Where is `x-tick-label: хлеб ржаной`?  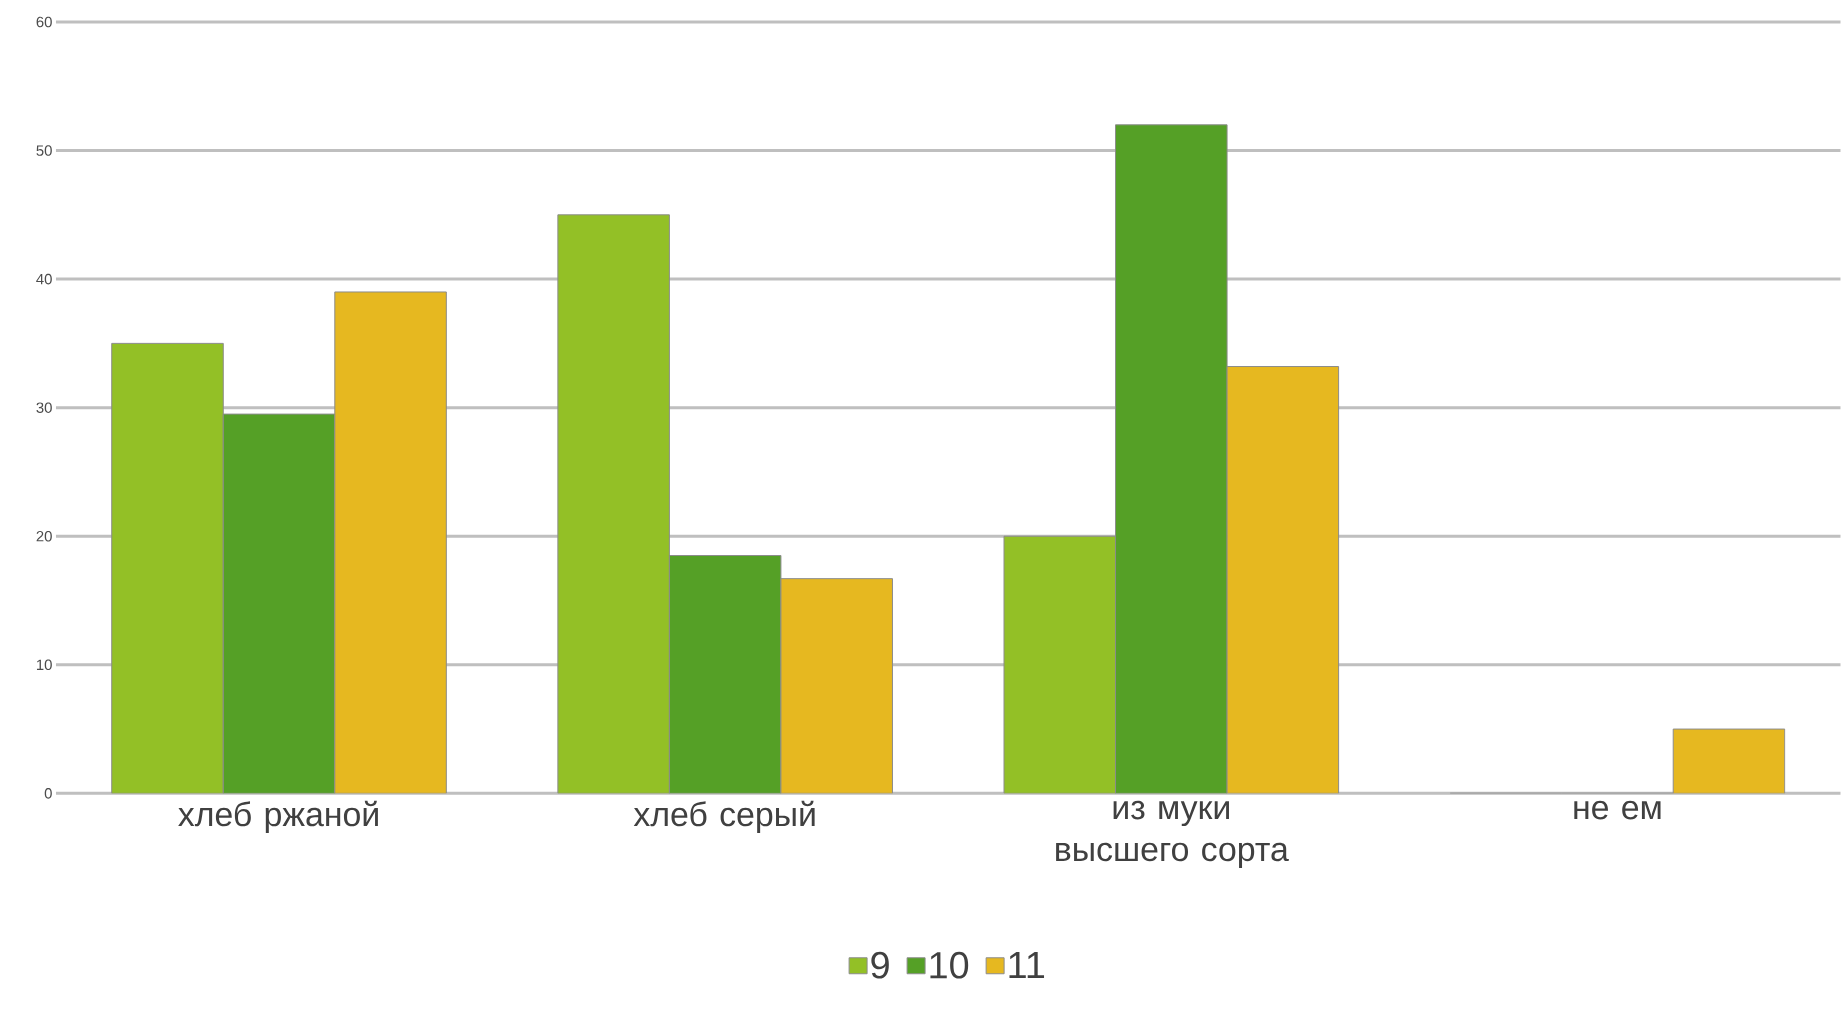 x-tick-label: хлеб ржаной is located at coordinates (278, 816).